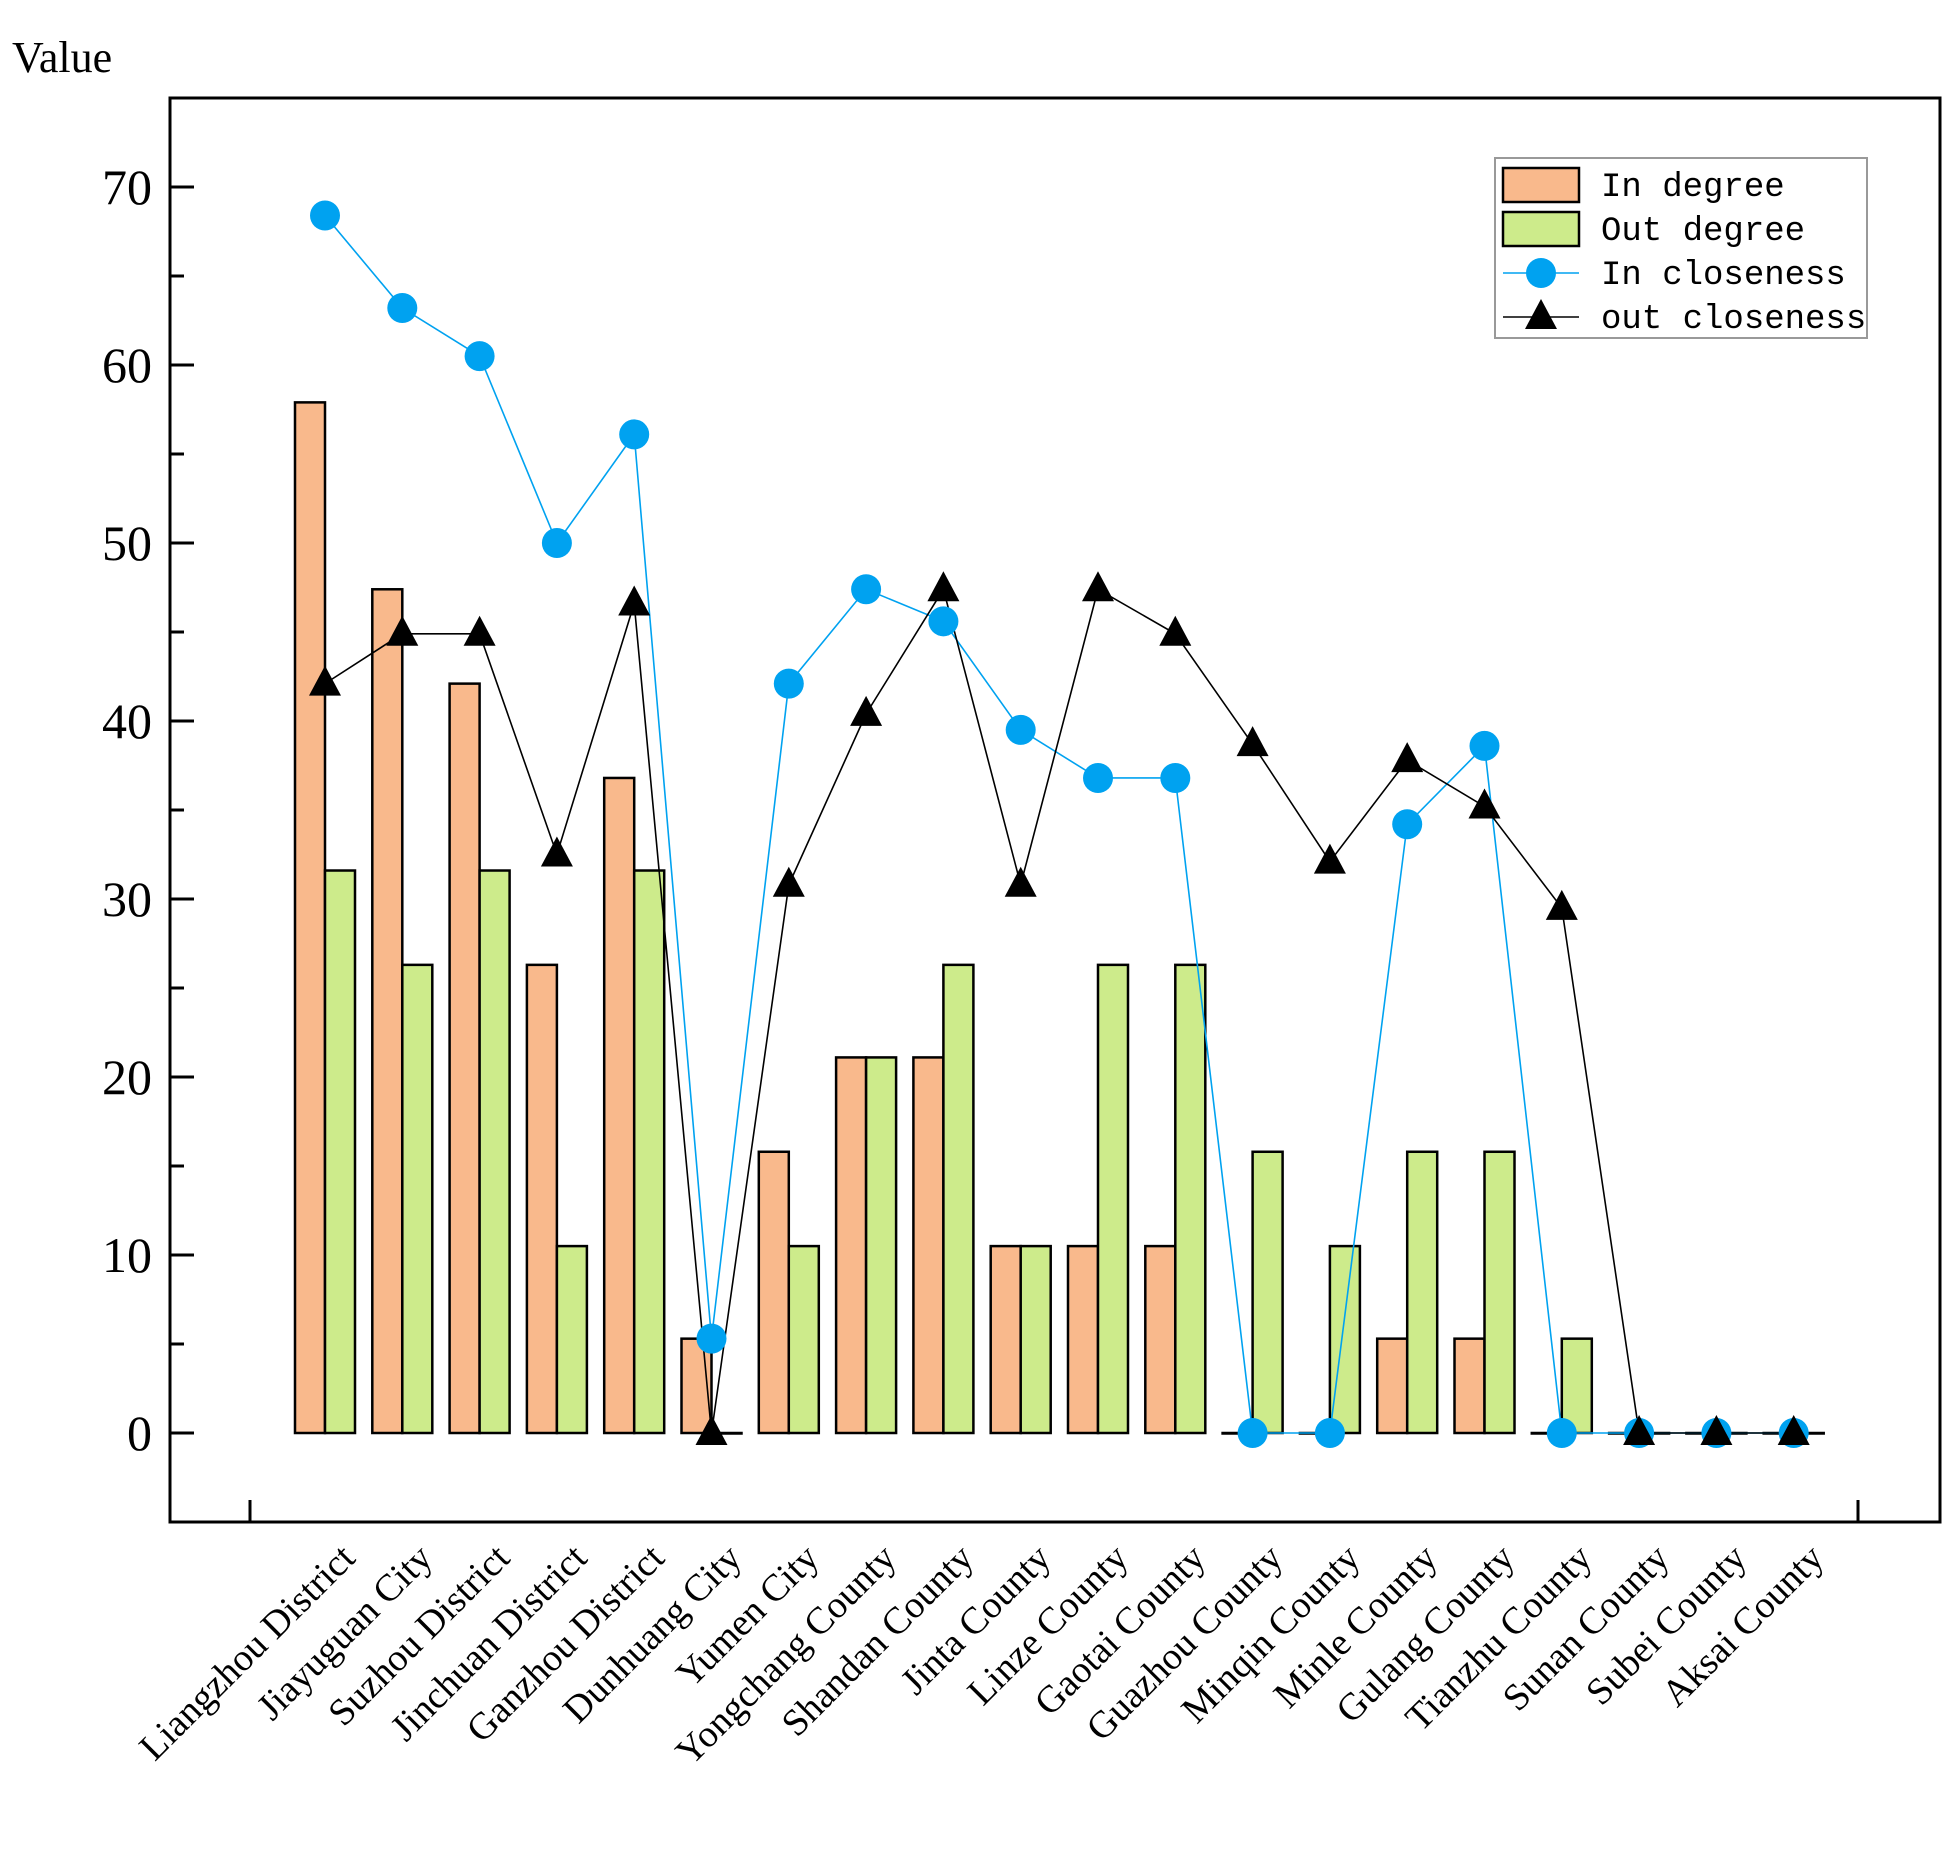  I want to click on y-tick-label: 60, so click(127, 365).